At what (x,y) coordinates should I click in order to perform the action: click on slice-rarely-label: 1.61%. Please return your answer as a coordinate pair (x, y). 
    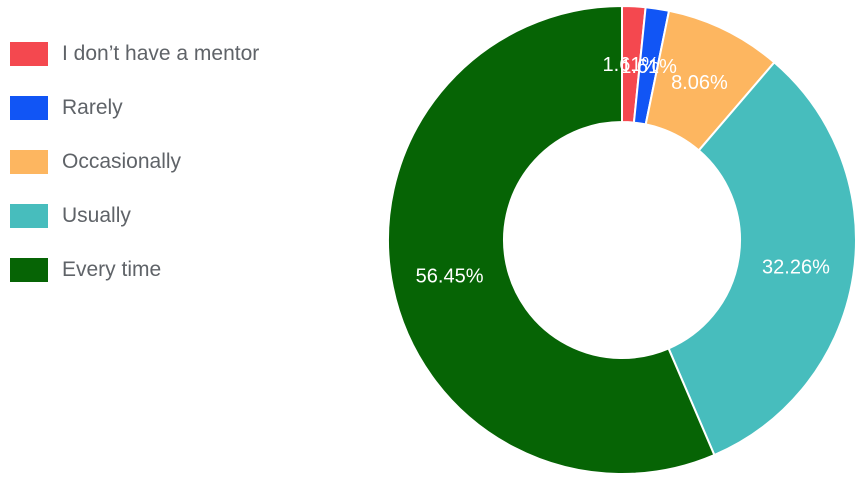
    Looking at the image, I should click on (648, 67).